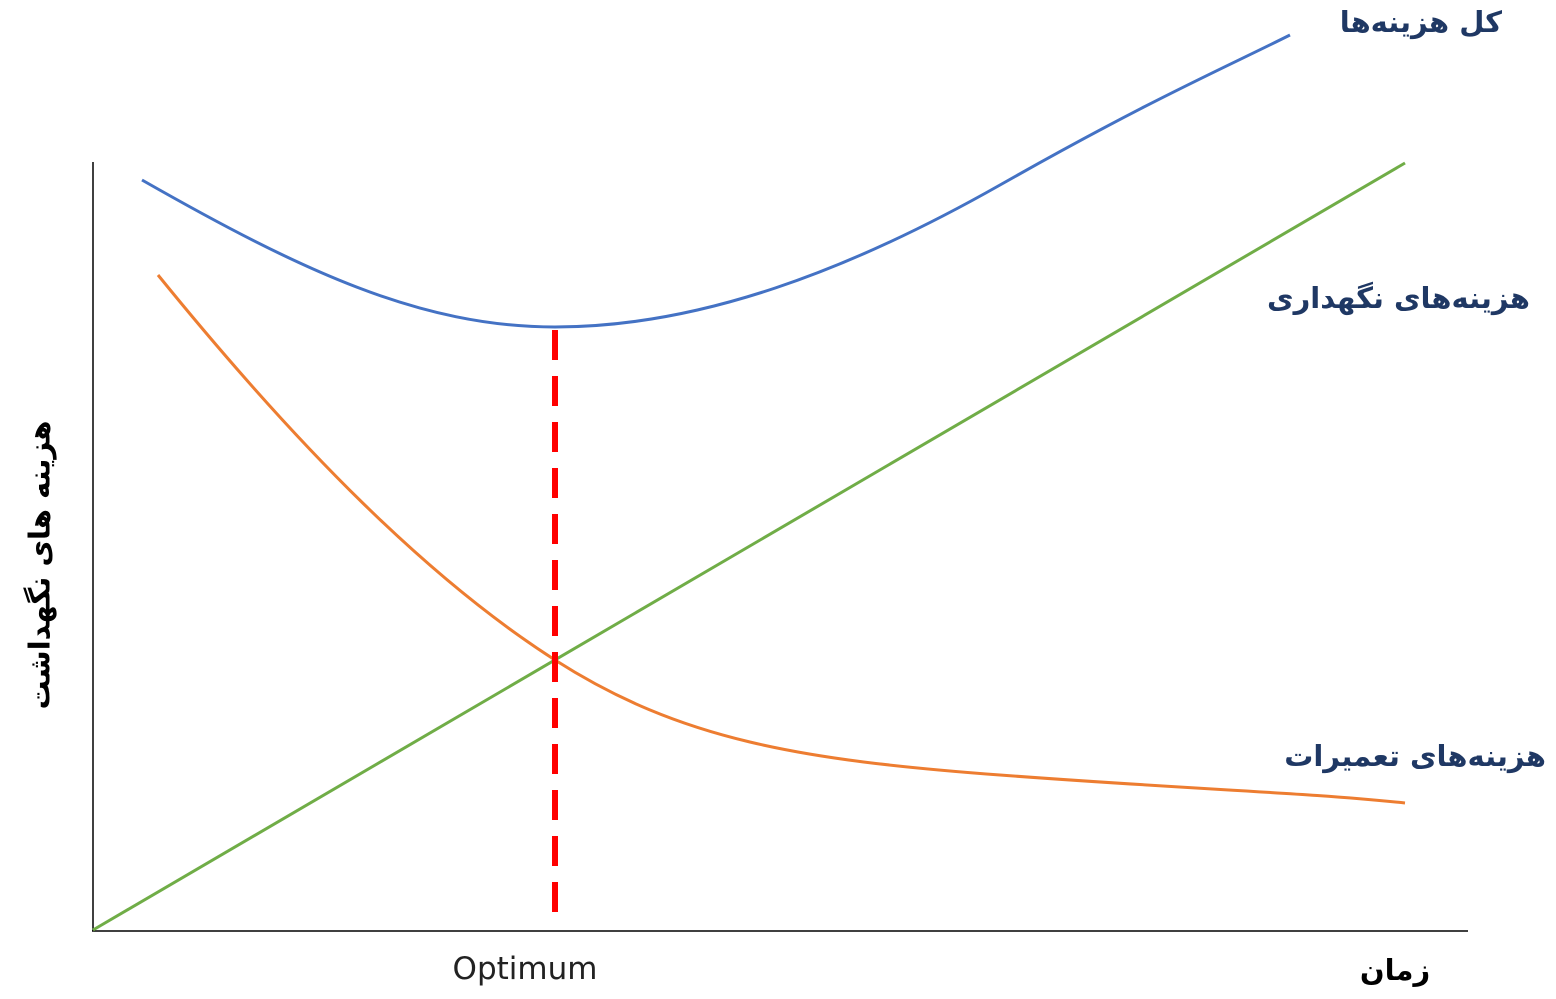  Describe the element at coordinates (1395, 970) in the screenshot. I see `x-axis-label: زمان` at that location.